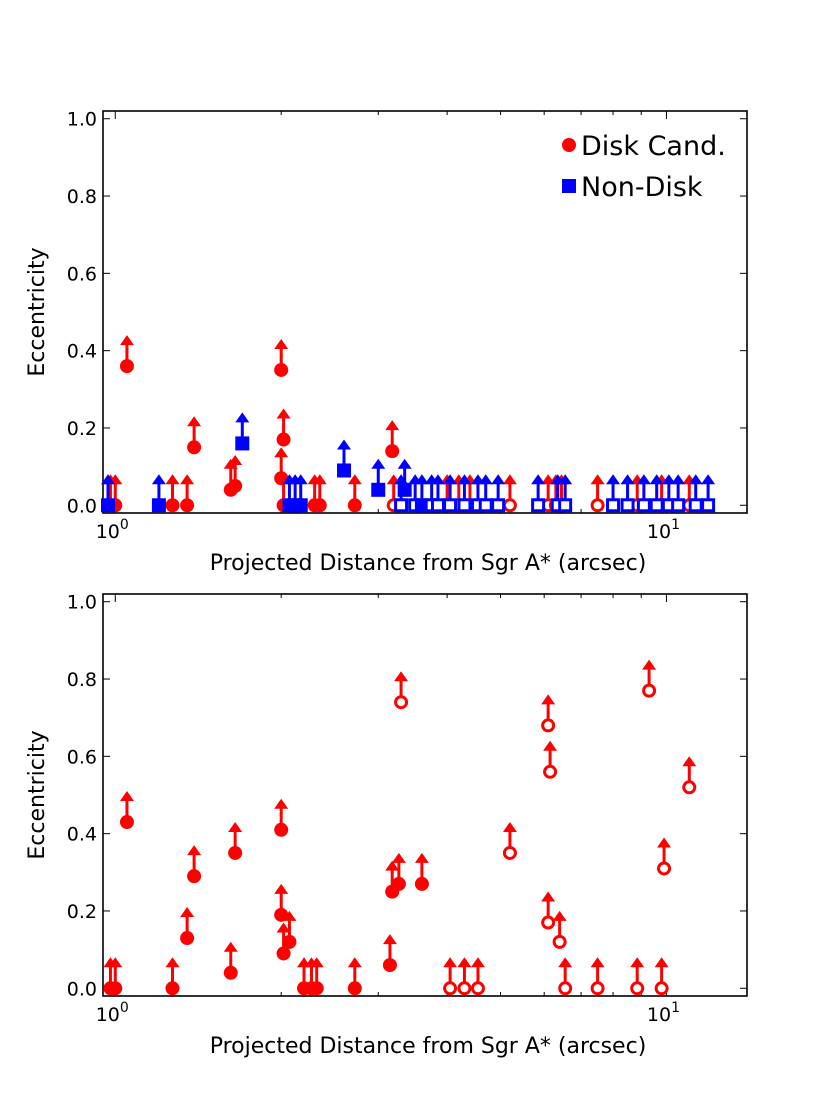 This screenshot has width=830, height=1107. Describe the element at coordinates (124, 525) in the screenshot. I see `x-tick-exponent: 0` at that location.